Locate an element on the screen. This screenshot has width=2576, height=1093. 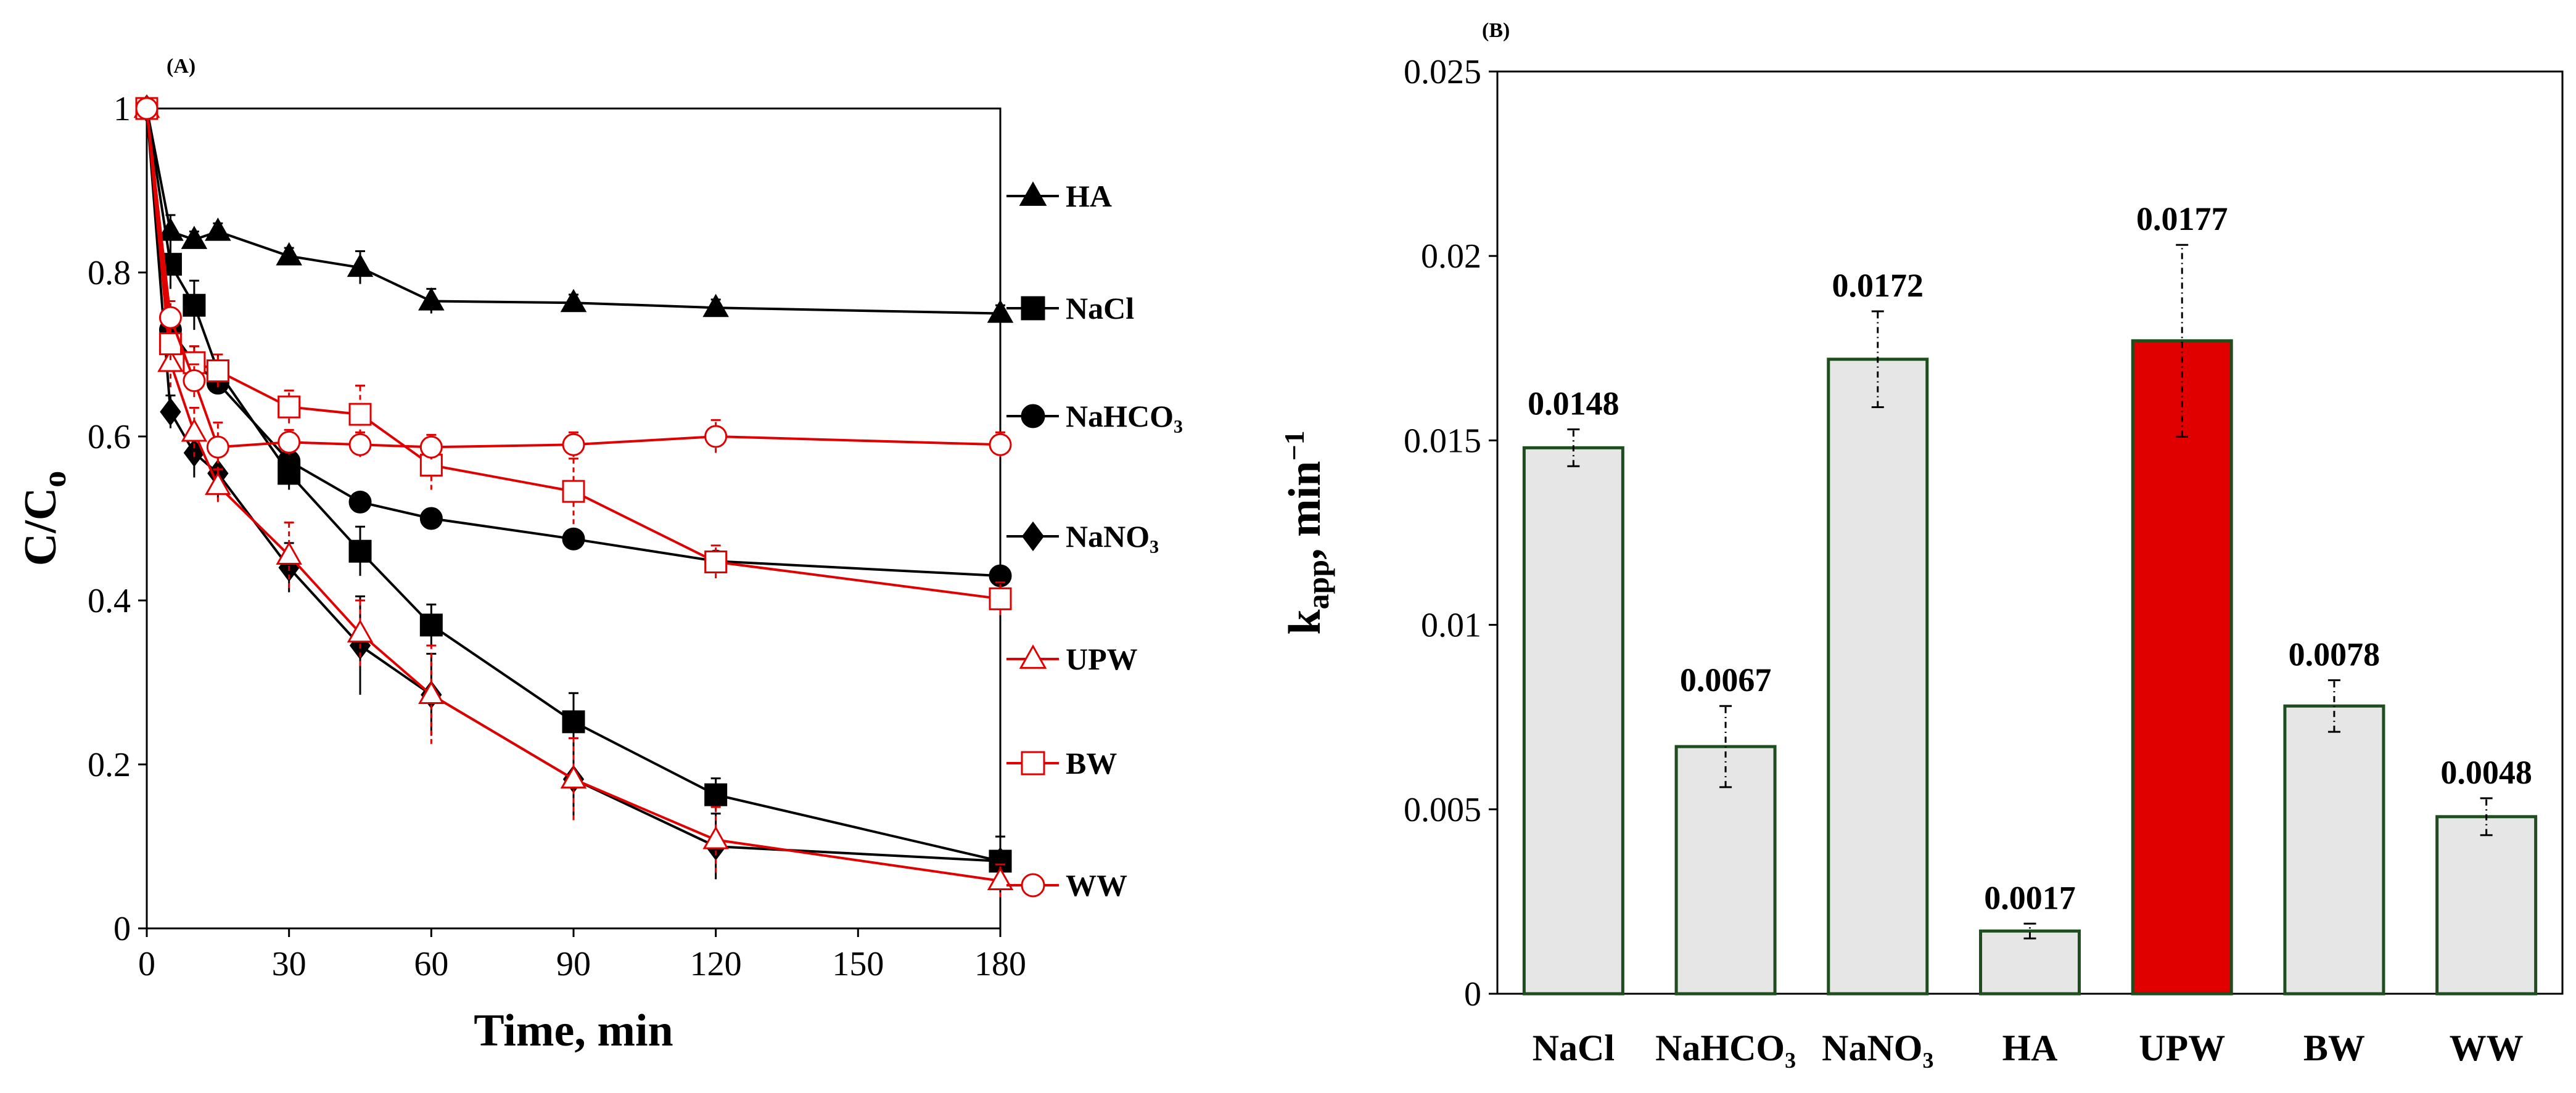
legend-label: HA is located at coordinates (1089, 196).